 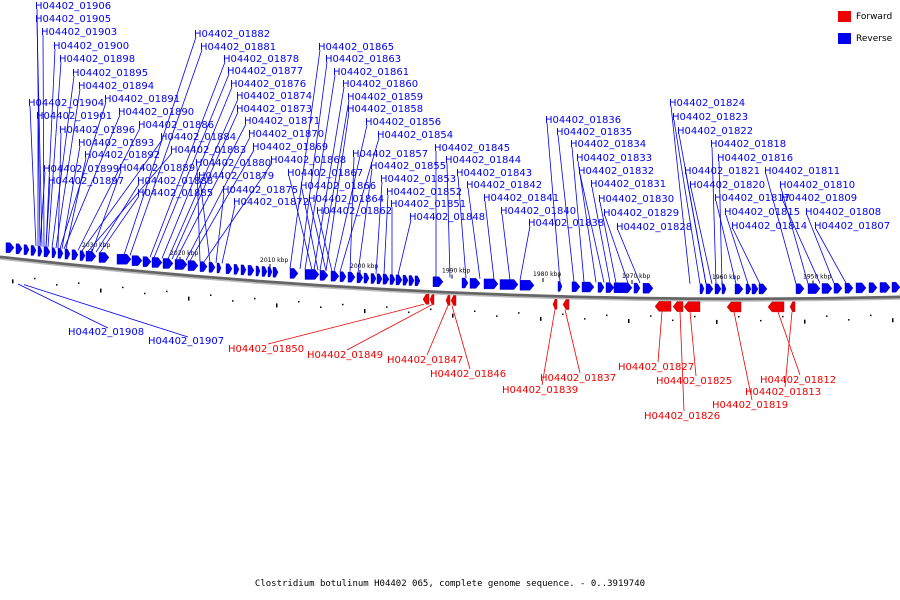 What do you see at coordinates (616, 171) in the screenshot?
I see `reverse-gene-label: H04402_01832` at bounding box center [616, 171].